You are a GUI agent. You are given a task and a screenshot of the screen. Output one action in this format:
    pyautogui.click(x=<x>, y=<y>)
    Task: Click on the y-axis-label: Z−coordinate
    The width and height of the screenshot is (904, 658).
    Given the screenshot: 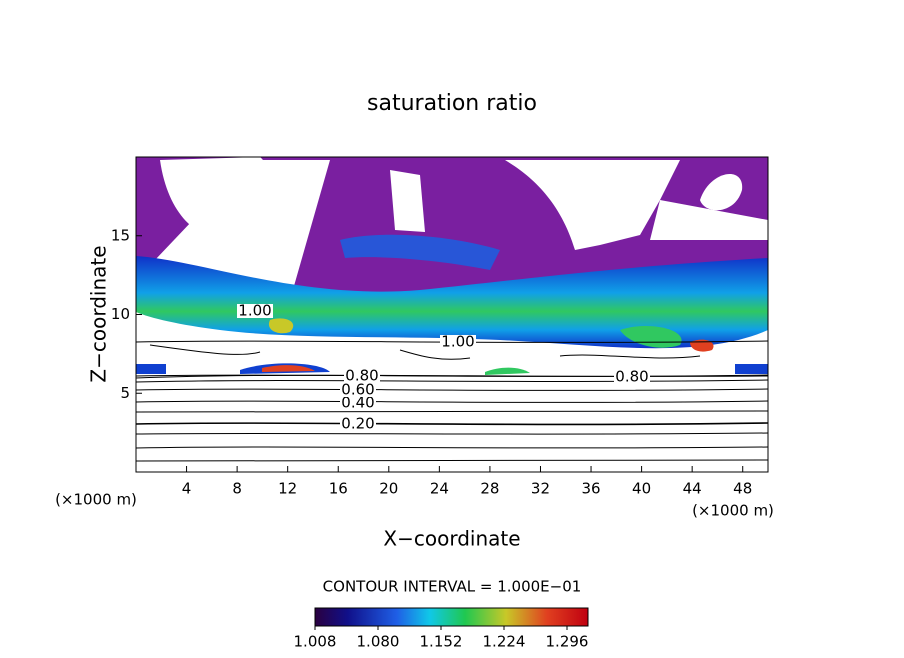 What is the action you would take?
    pyautogui.click(x=99, y=313)
    